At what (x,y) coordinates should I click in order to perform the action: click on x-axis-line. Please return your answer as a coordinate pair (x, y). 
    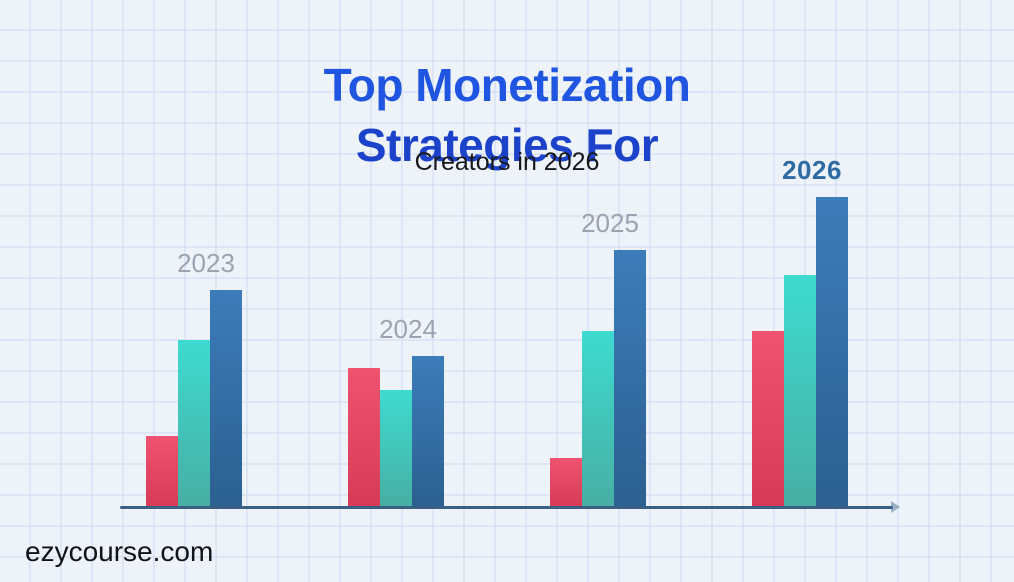
    Looking at the image, I should click on (506, 507).